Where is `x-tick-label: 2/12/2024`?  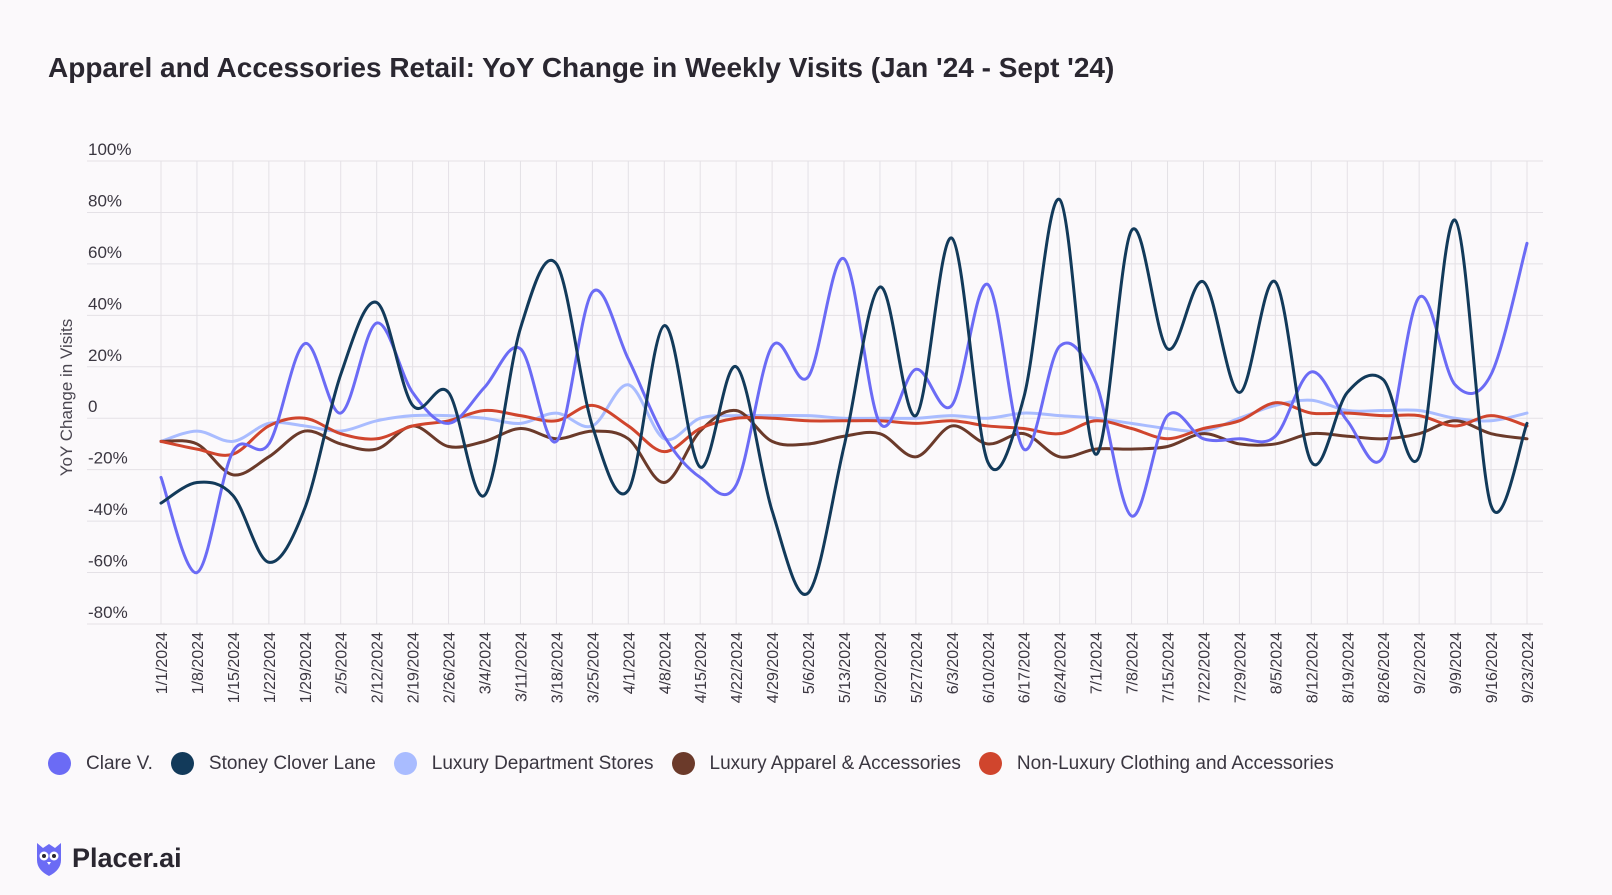
x-tick-label: 2/12/2024 is located at coordinates (378, 667).